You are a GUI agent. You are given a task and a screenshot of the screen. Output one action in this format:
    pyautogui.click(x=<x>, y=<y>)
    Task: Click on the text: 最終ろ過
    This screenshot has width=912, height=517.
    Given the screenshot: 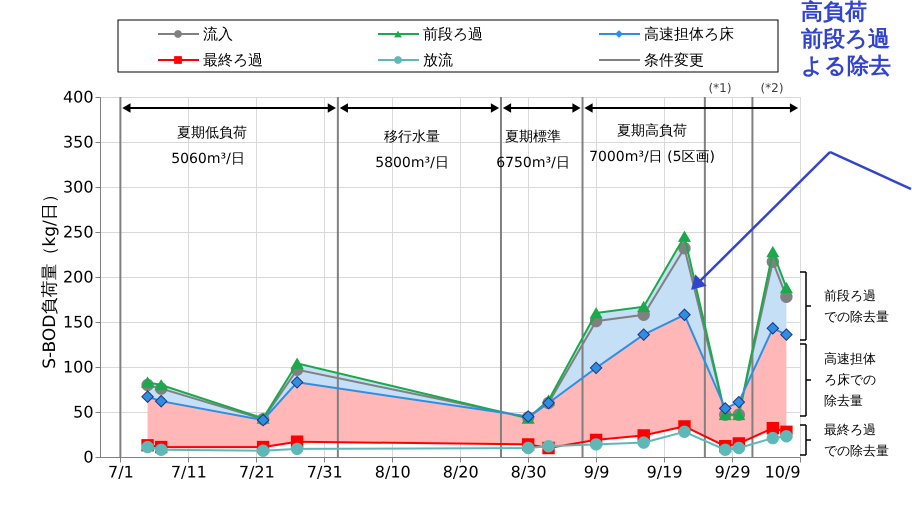 What is the action you would take?
    pyautogui.click(x=850, y=430)
    